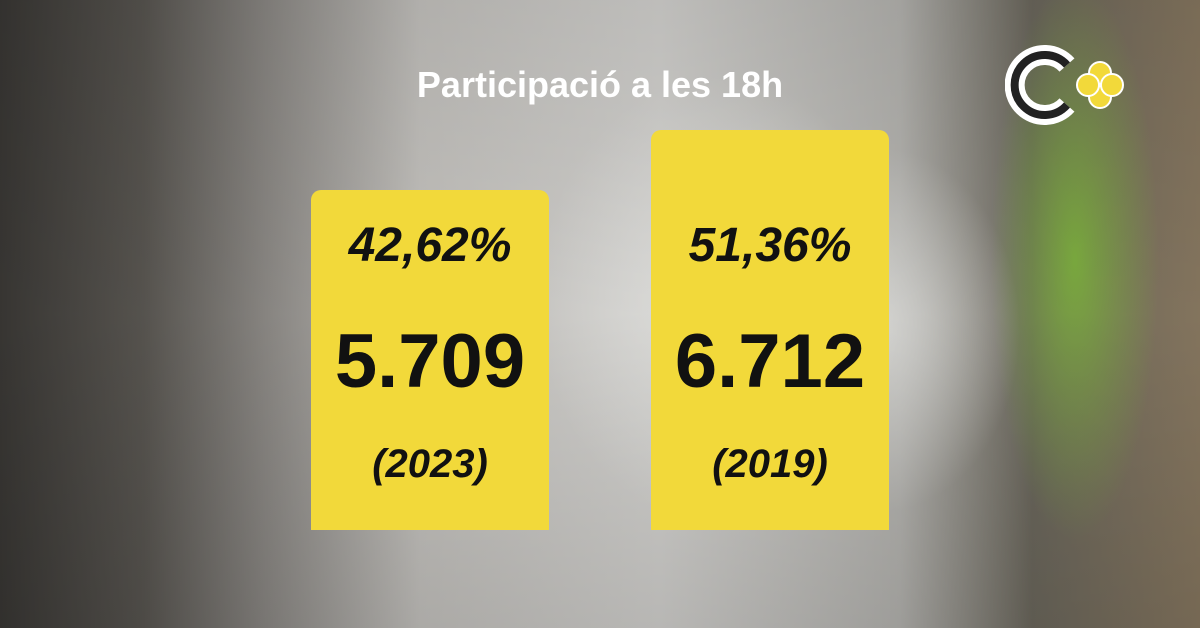 The height and width of the screenshot is (628, 1200). I want to click on card: 42,62% 5.709 (2023), so click(430, 360).